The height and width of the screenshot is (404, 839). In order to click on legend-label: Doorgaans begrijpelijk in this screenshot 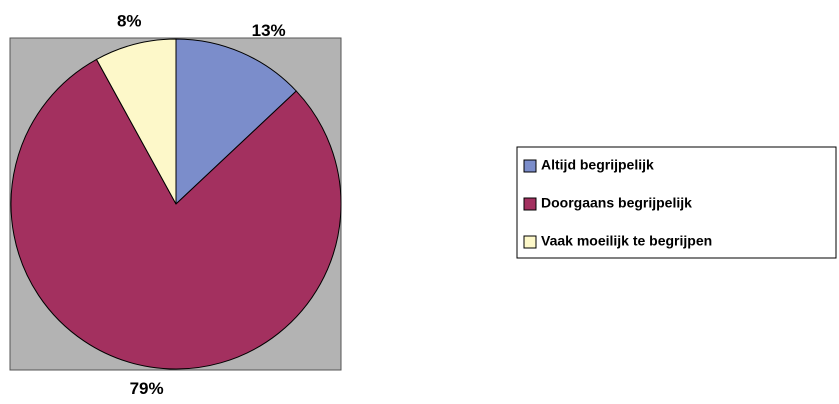, I will do `click(616, 203)`.